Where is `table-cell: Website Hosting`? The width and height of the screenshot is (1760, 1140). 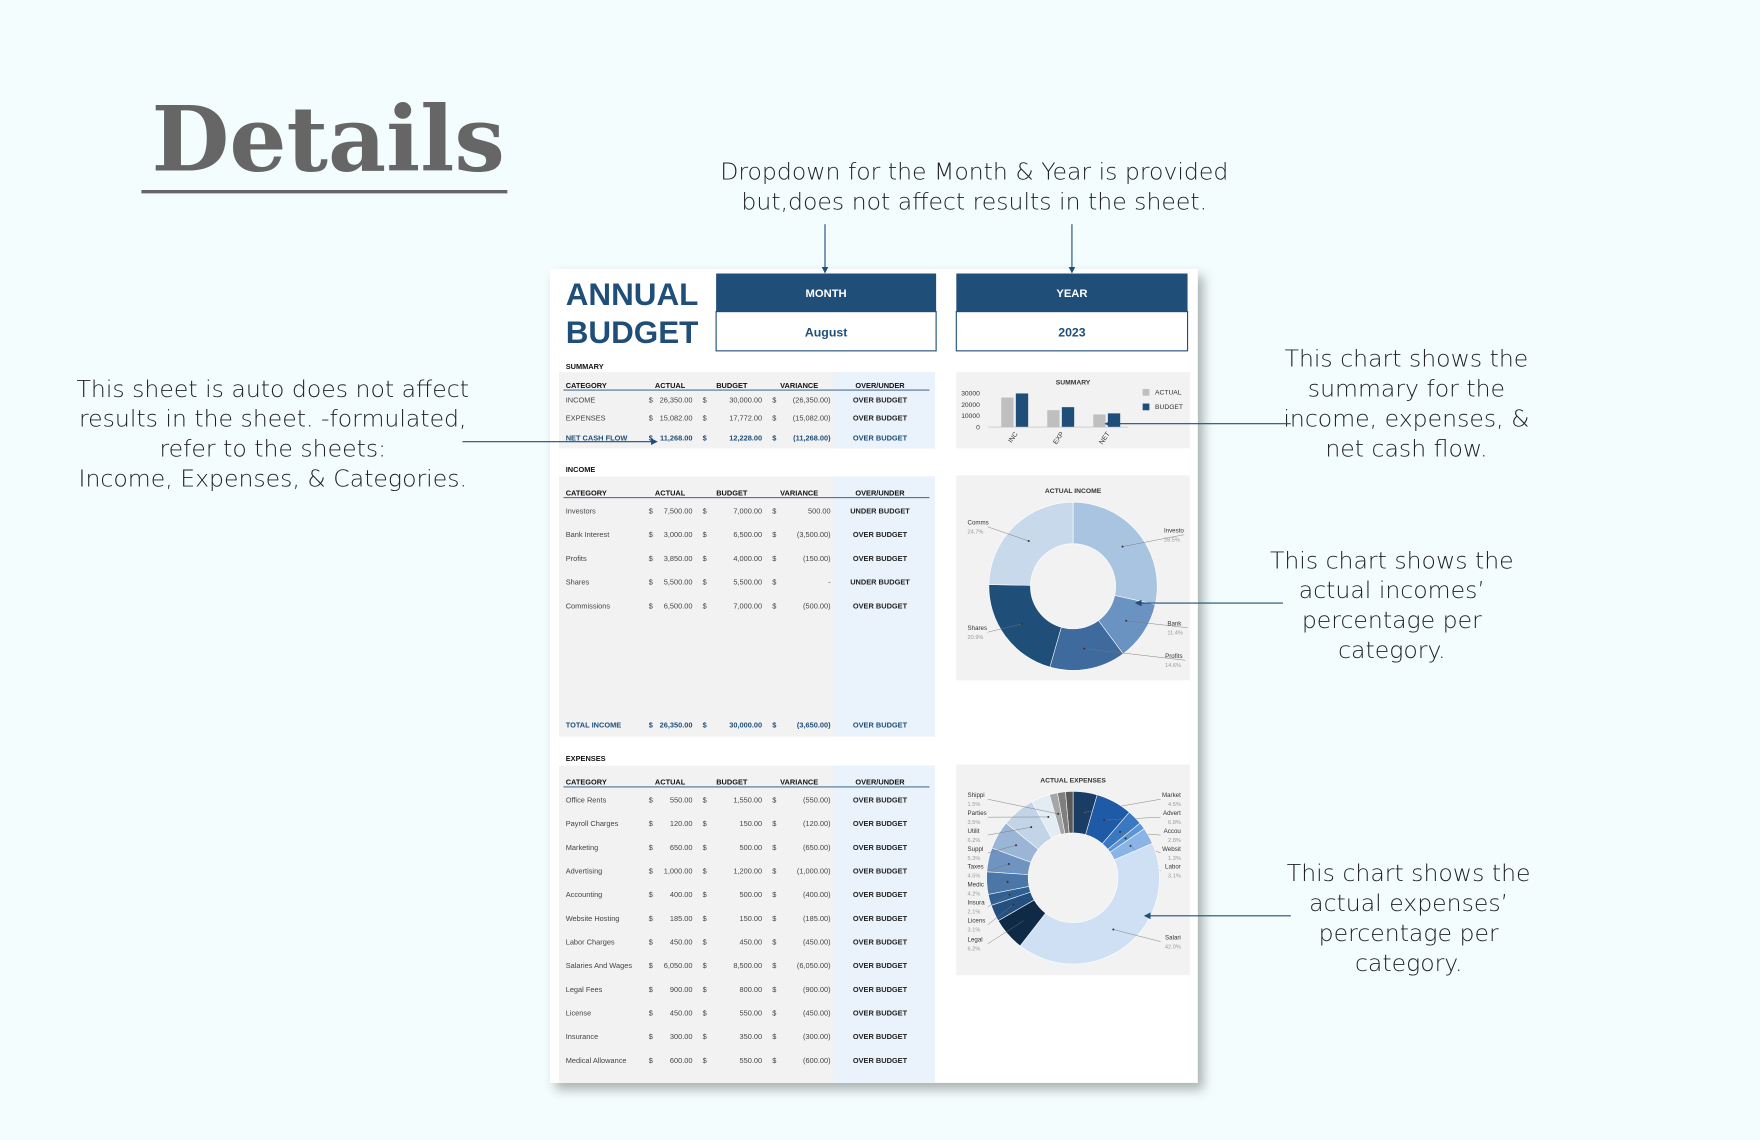
table-cell: Website Hosting is located at coordinates (593, 918).